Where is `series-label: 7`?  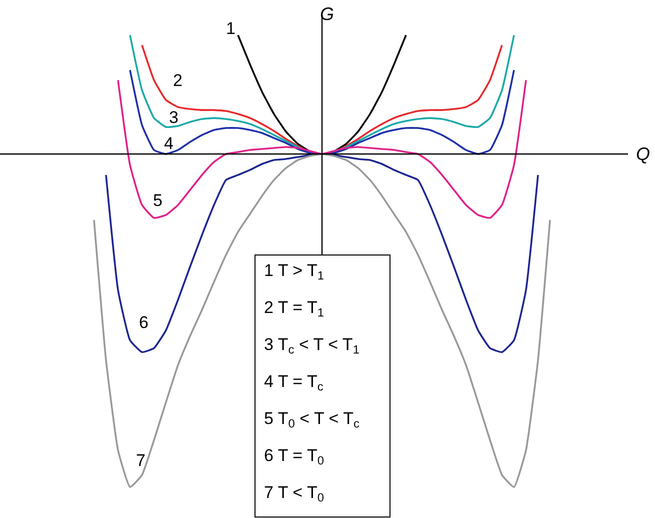
series-label: 7 is located at coordinates (141, 460).